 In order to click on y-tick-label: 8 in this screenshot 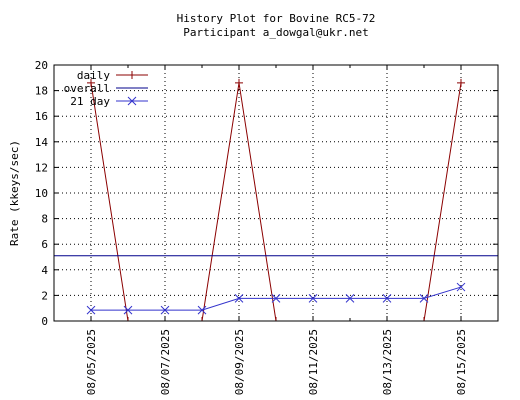, I will do `click(44, 219)`.